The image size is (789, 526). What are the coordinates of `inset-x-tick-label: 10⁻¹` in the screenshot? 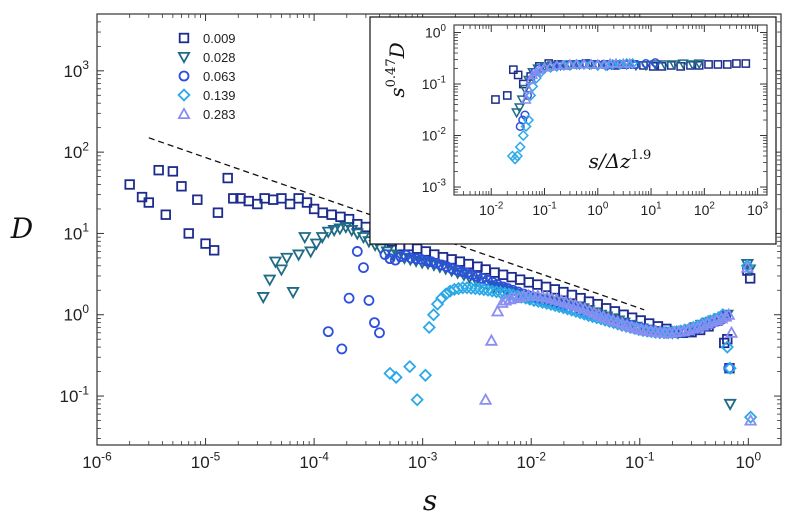 It's located at (544, 209).